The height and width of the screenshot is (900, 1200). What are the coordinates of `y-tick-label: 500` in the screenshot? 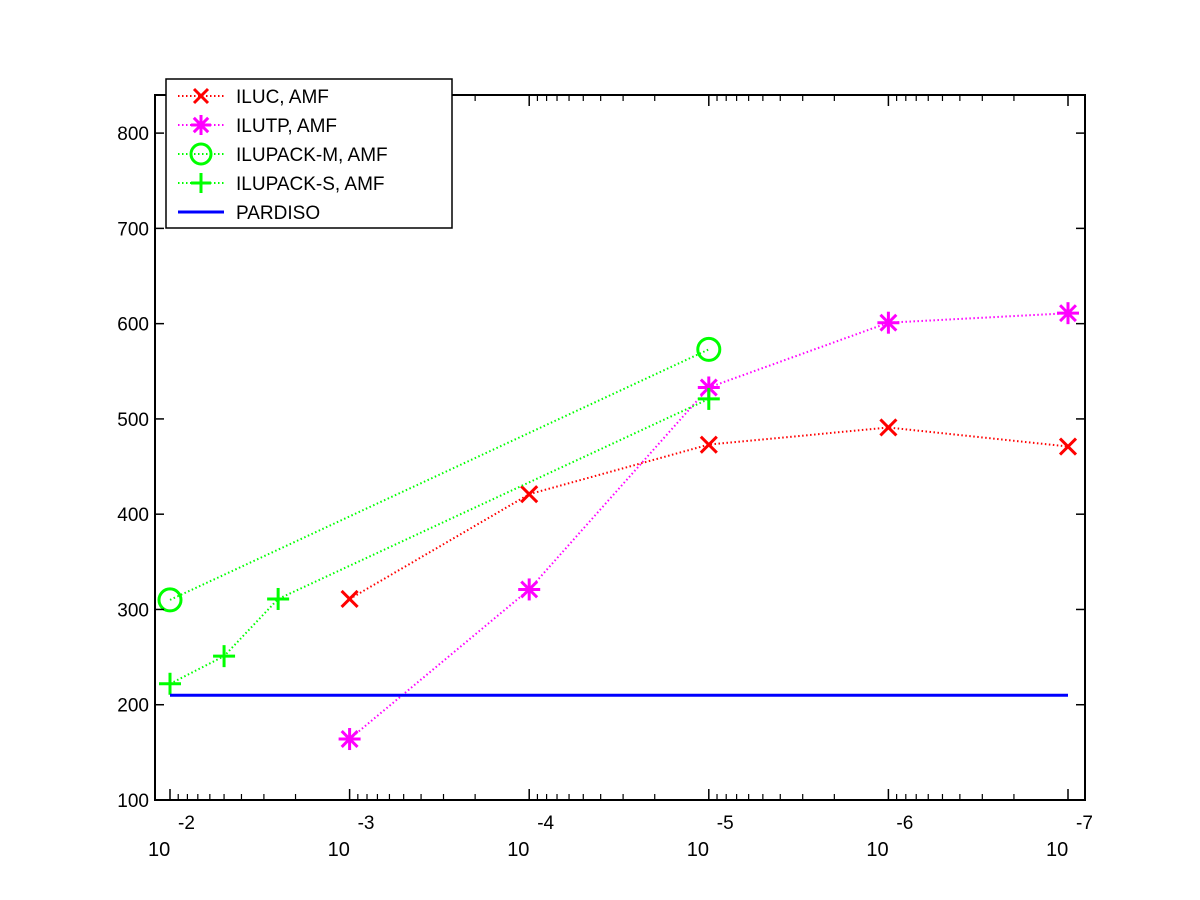 It's located at (133, 420).